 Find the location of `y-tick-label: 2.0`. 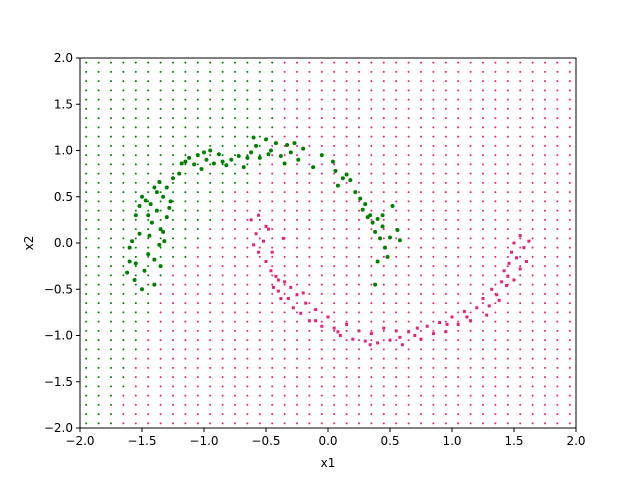

y-tick-label: 2.0 is located at coordinates (63, 58).